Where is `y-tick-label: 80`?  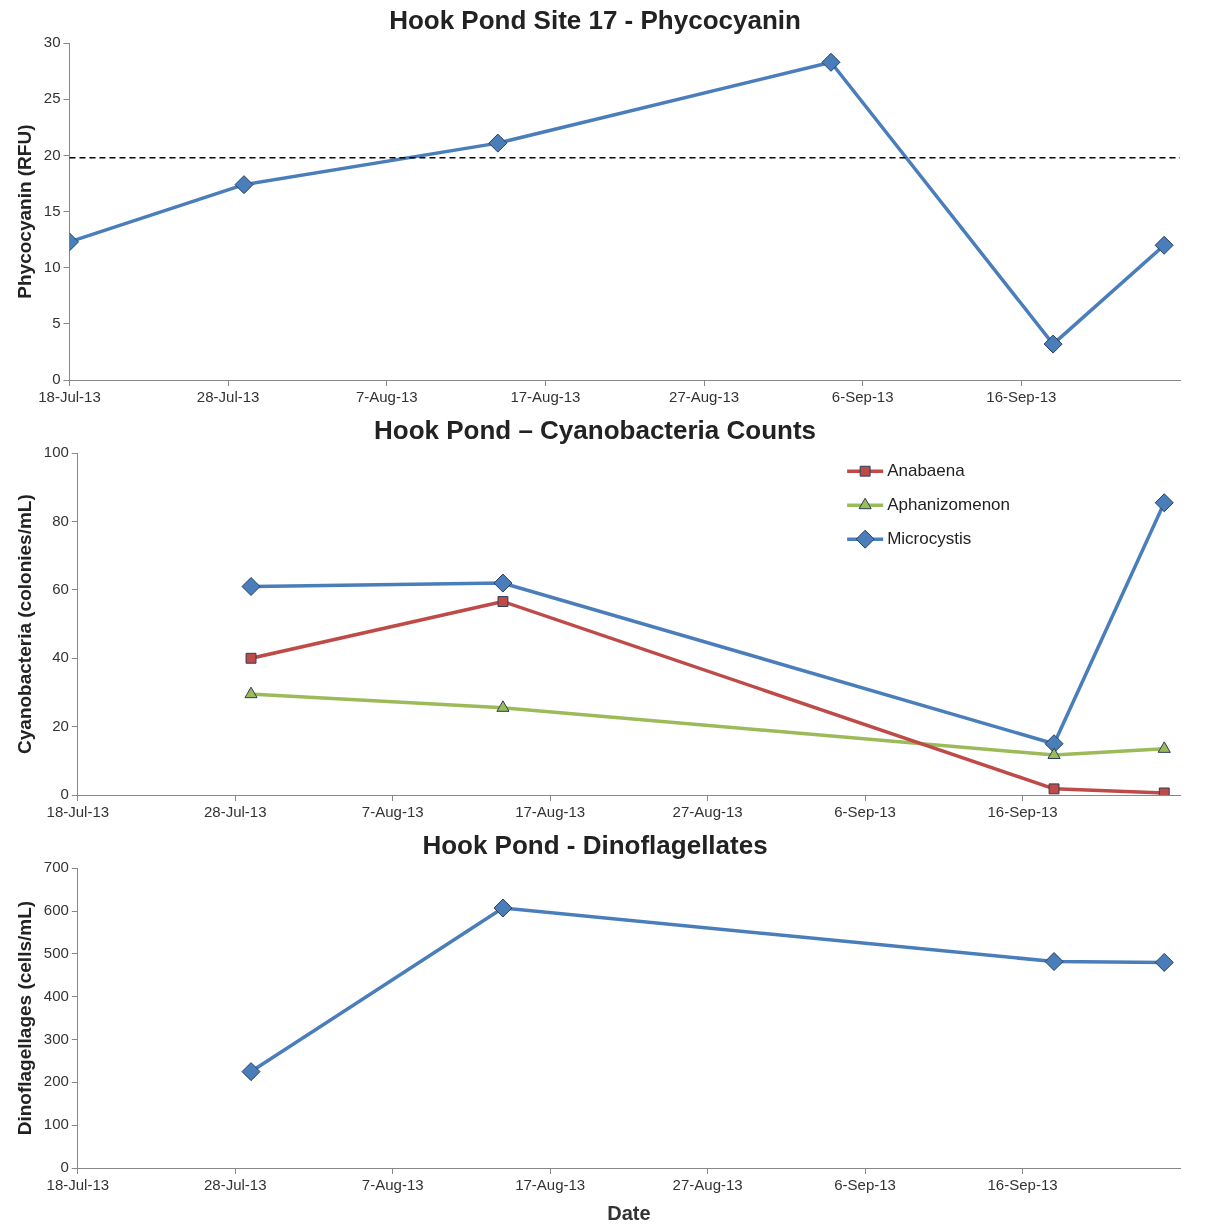 y-tick-label: 80 is located at coordinates (60, 520).